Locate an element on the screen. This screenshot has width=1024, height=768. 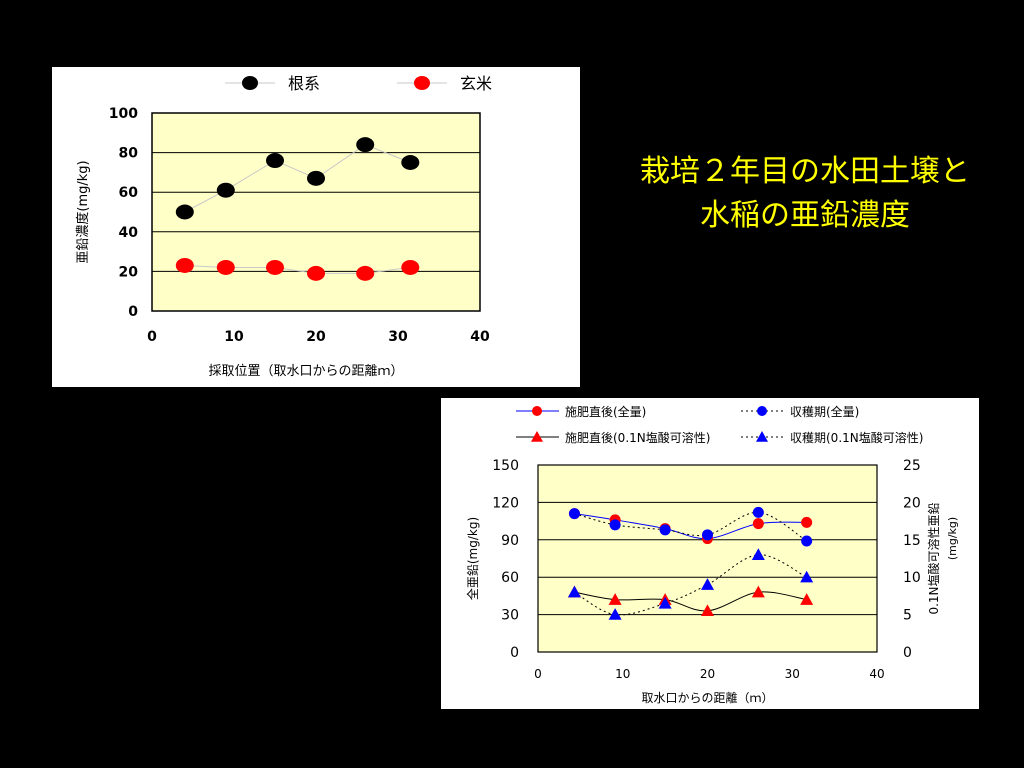
chart2-y-tick-label: 120 is located at coordinates (505, 503).